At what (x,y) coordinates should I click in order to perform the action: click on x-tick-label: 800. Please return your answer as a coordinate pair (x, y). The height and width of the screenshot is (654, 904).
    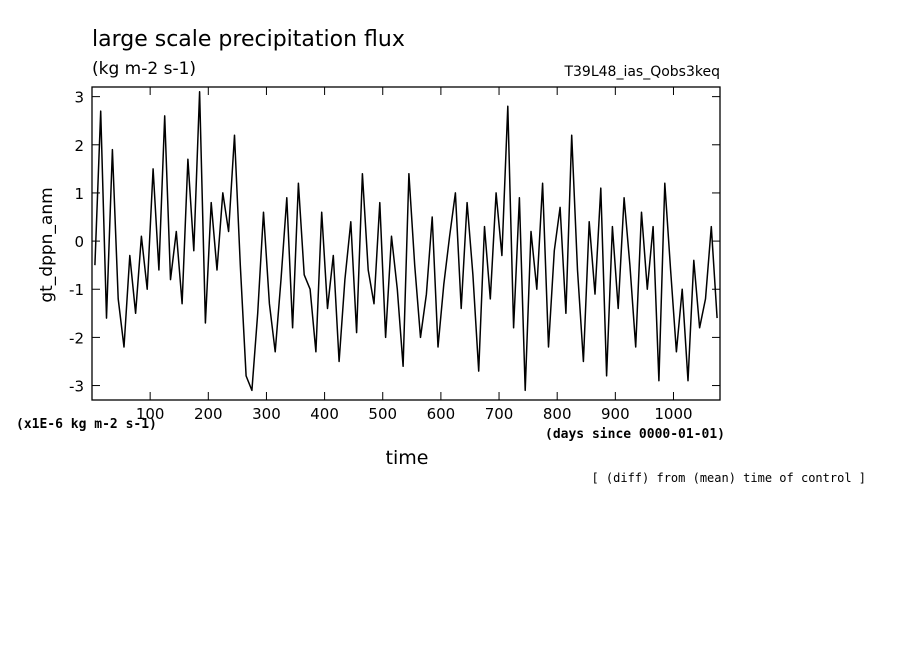
    Looking at the image, I should click on (557, 414).